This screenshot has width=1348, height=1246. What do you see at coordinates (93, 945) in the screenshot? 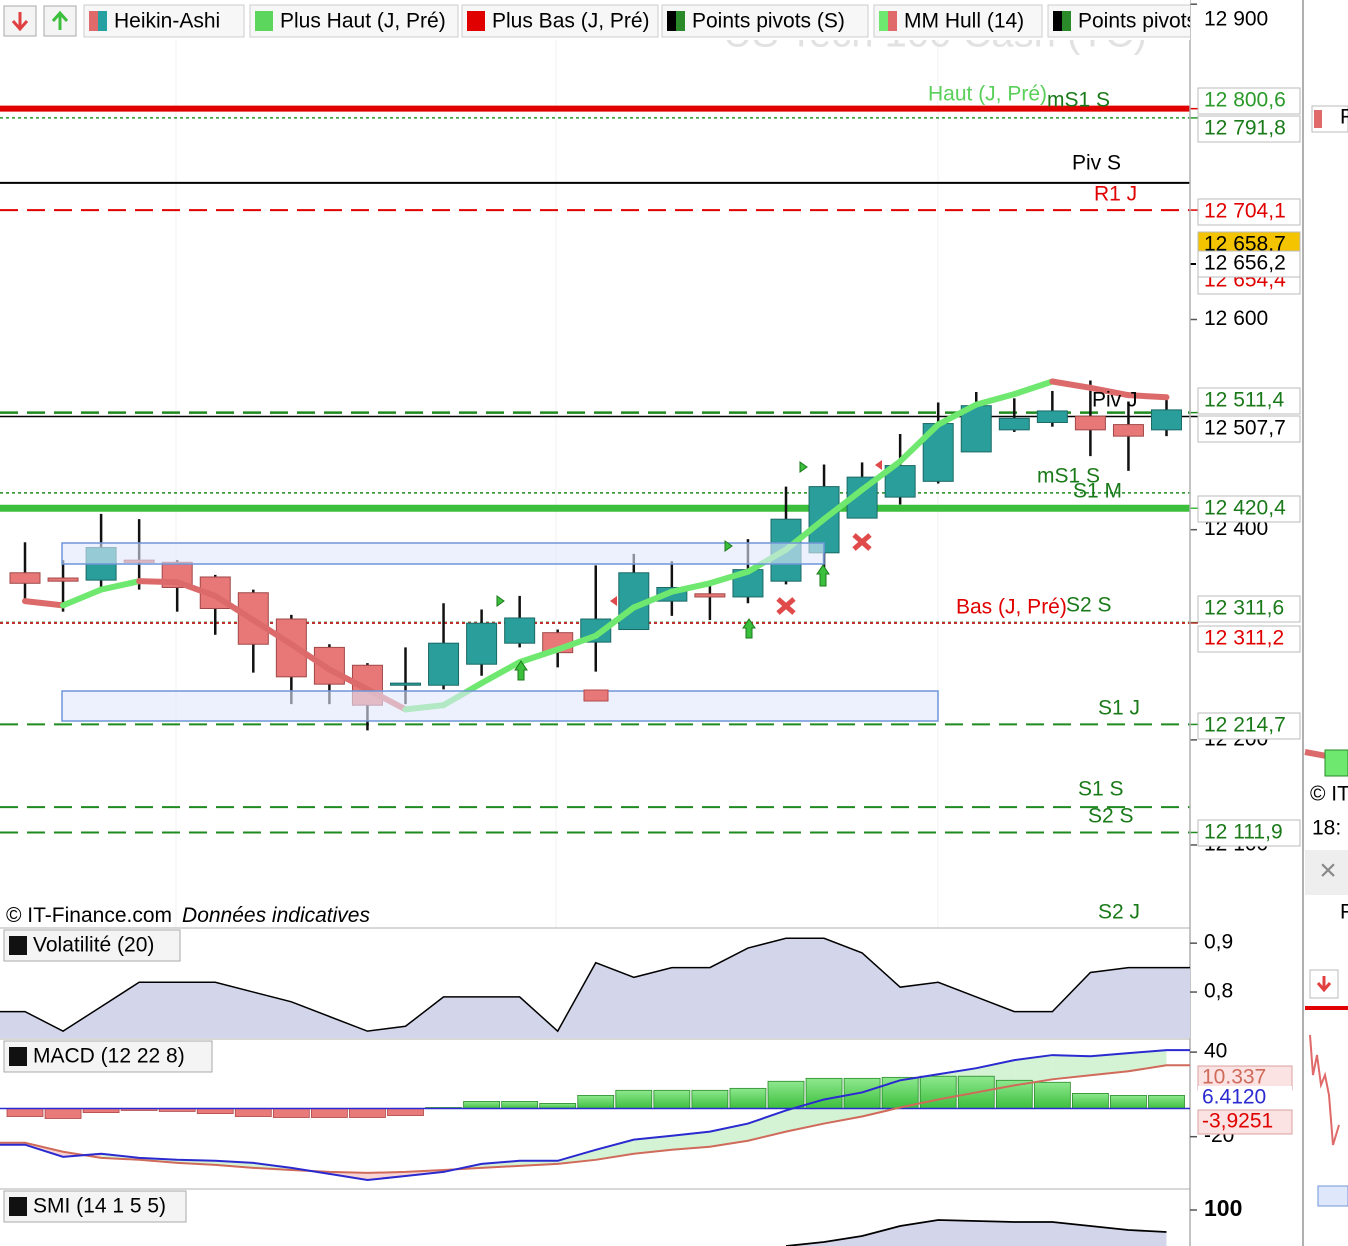
I see `panel-title: Volatilité (20)` at bounding box center [93, 945].